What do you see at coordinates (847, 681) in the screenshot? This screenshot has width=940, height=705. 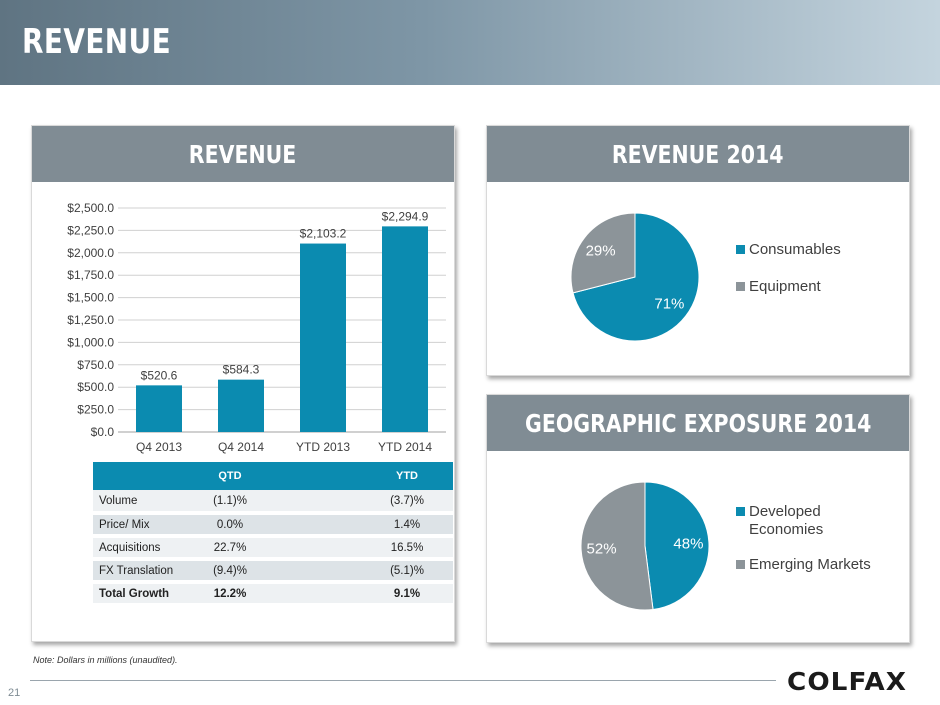 I see `colfax-logo: COLFAX` at bounding box center [847, 681].